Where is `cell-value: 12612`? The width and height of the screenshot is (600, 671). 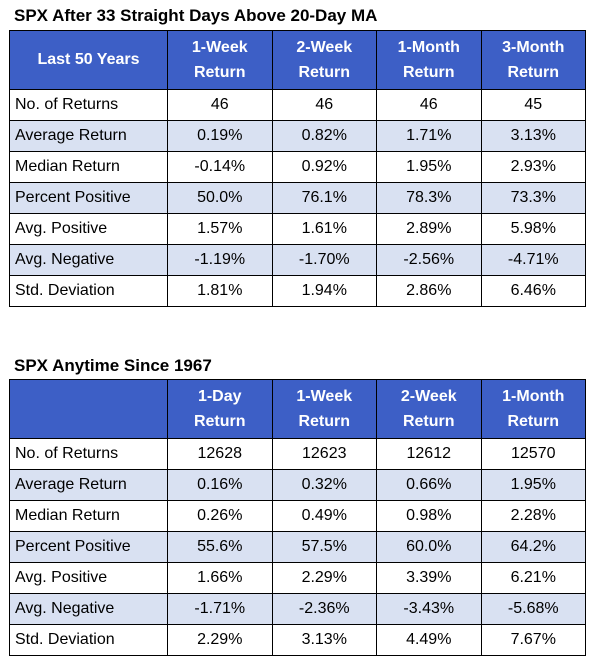 cell-value: 12612 is located at coordinates (429, 454).